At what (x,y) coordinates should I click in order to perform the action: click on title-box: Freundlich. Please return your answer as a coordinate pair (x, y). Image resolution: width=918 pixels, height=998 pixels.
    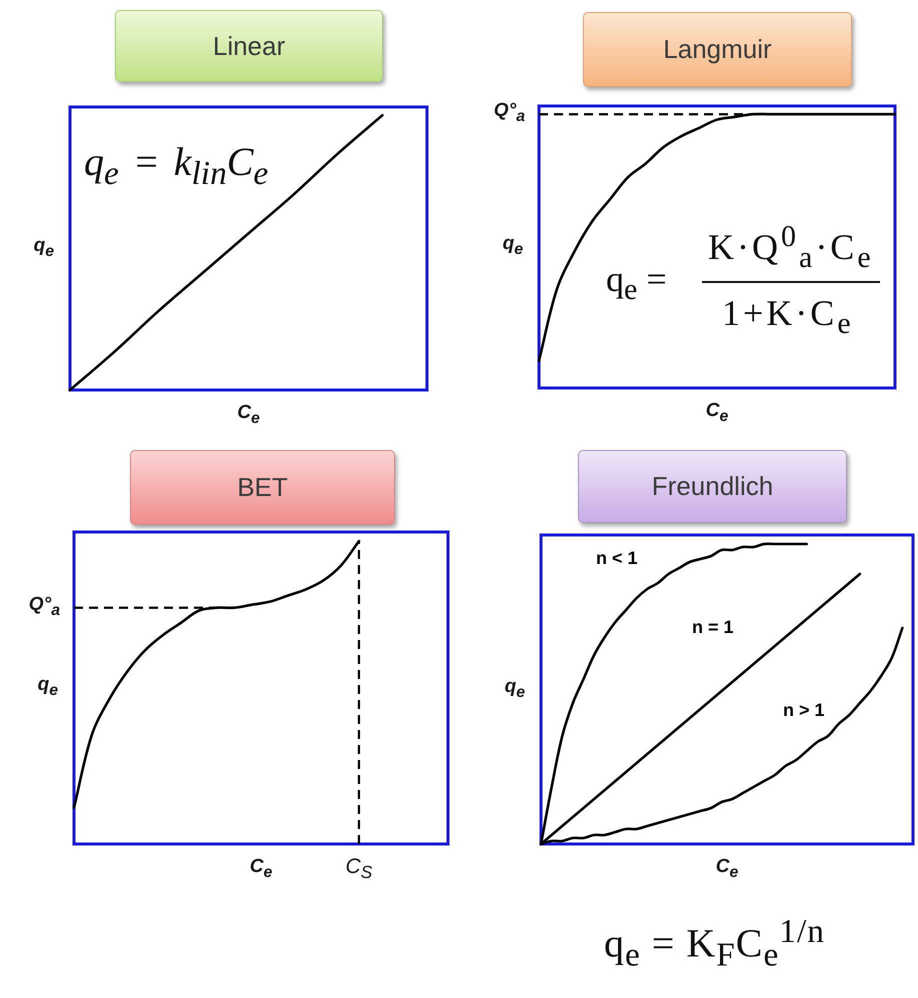
    Looking at the image, I should click on (712, 486).